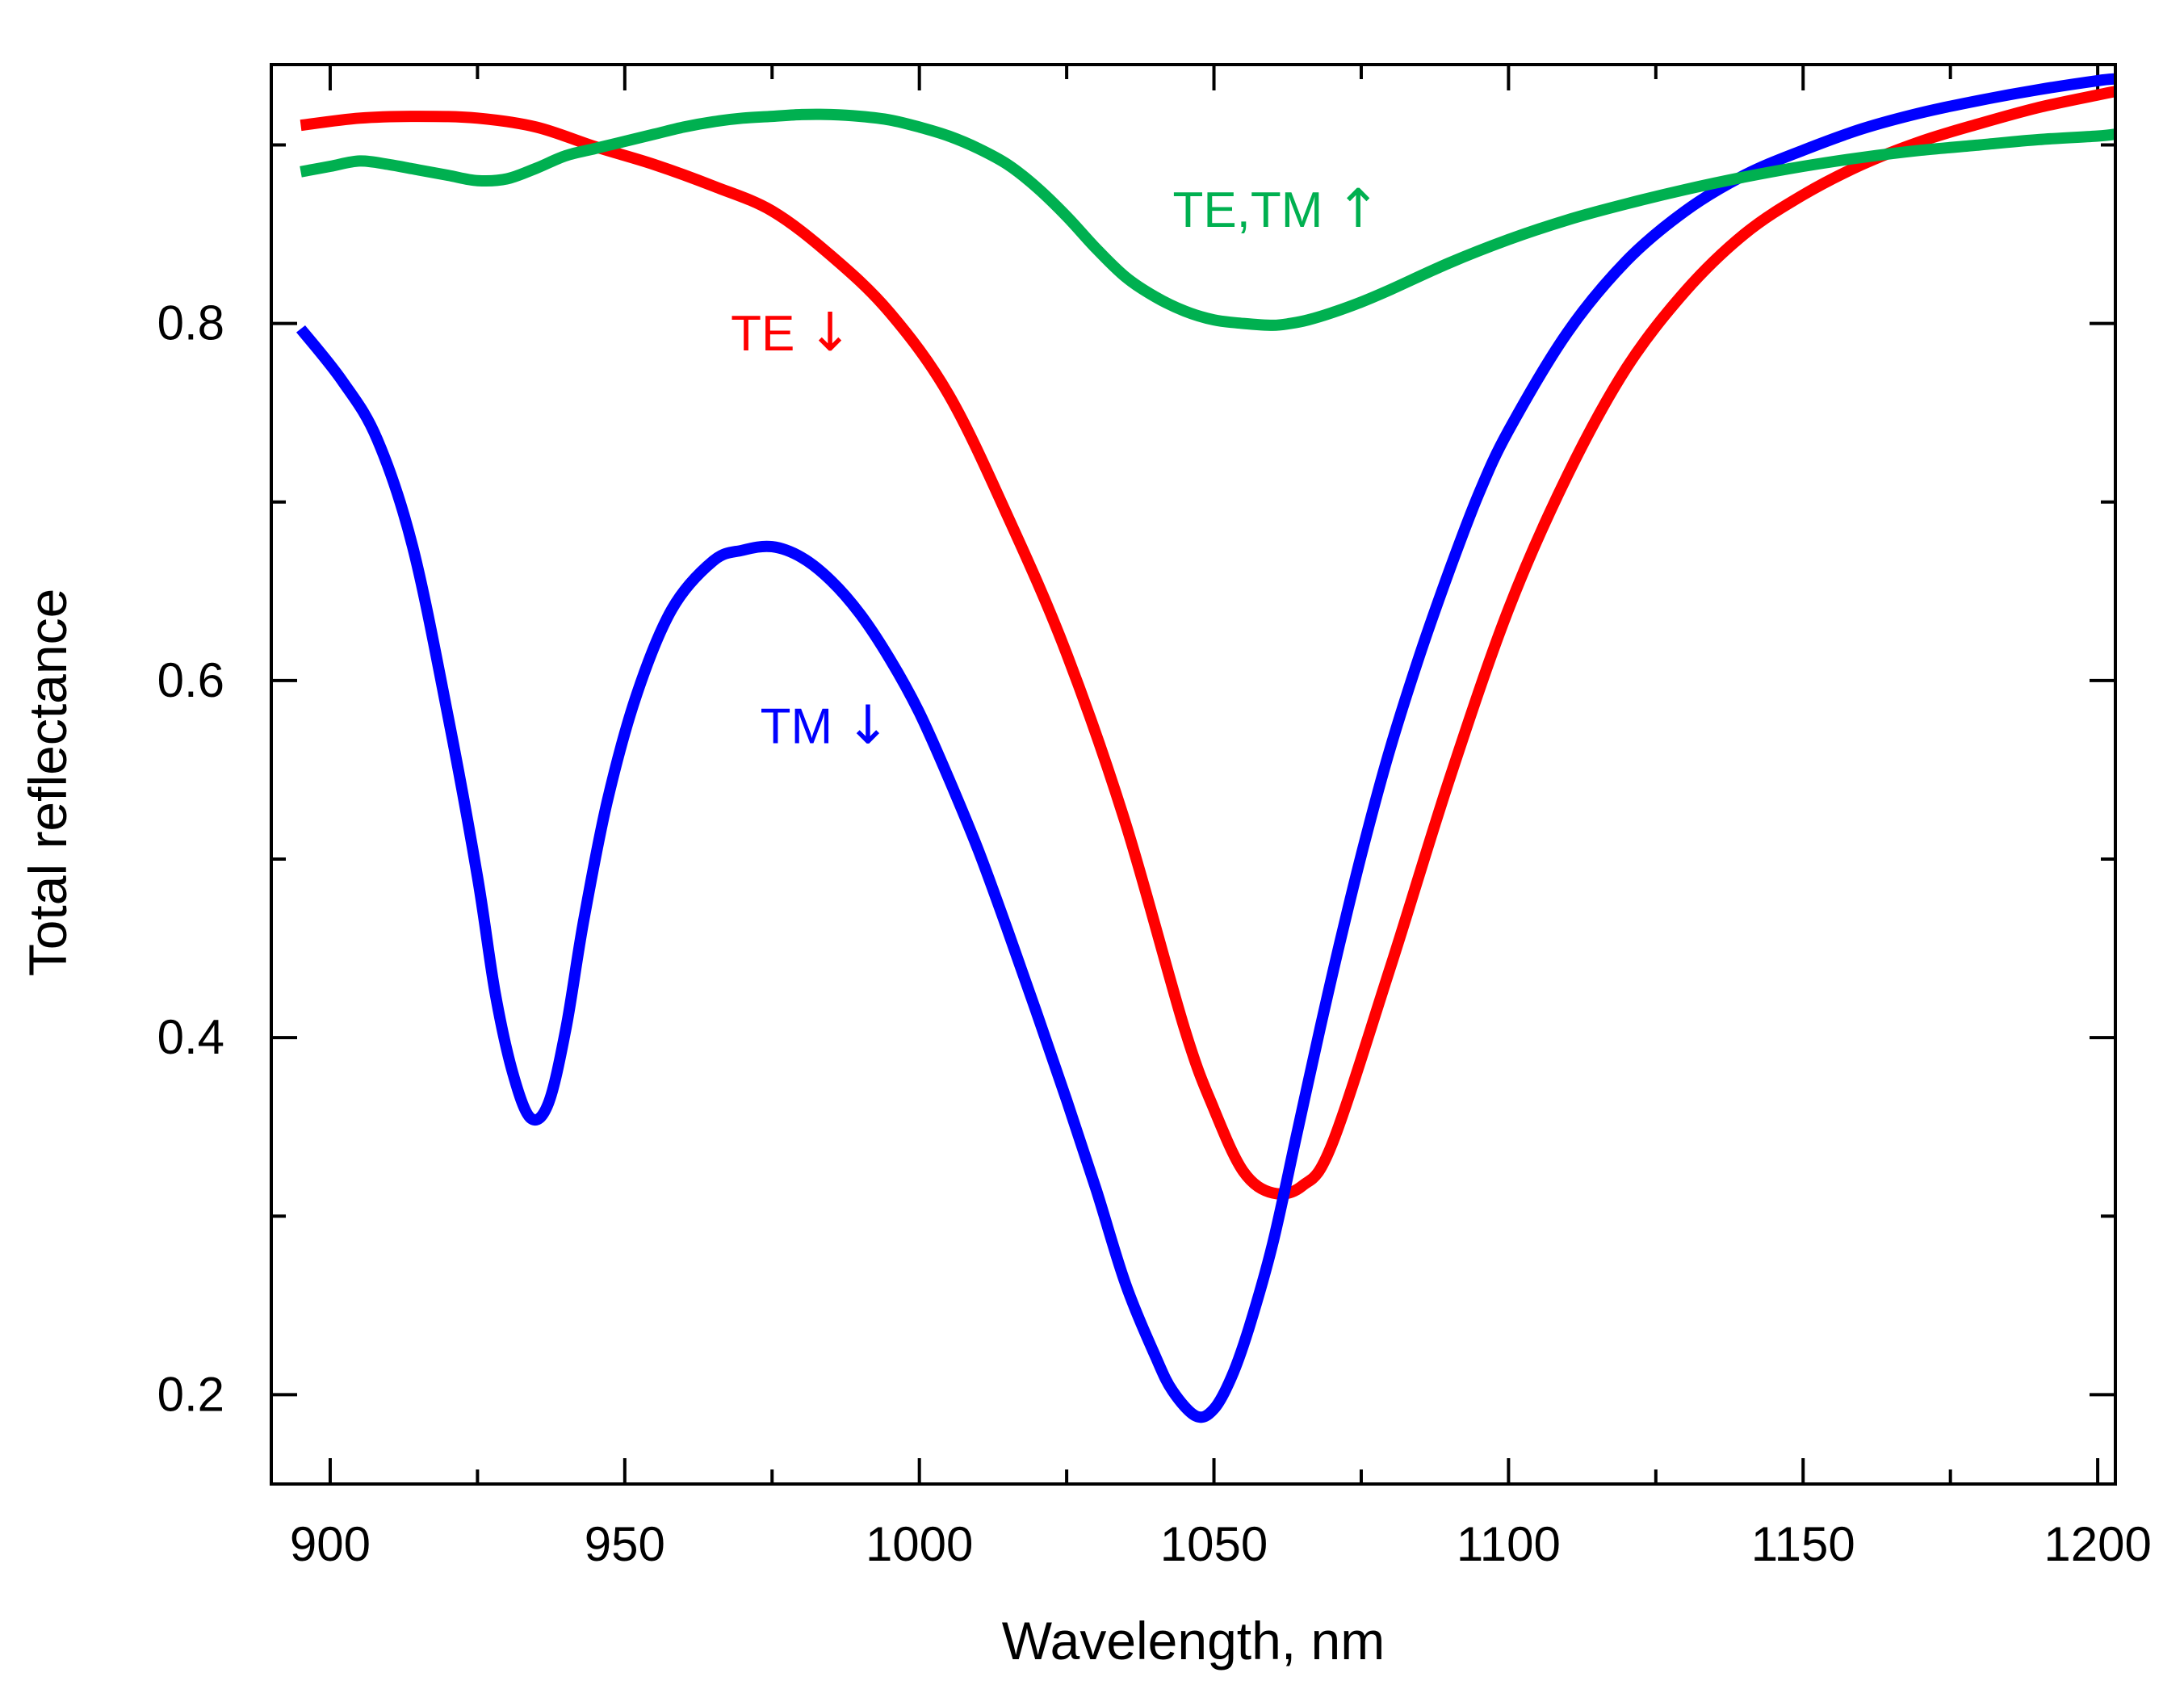 This screenshot has width=2184, height=1702. What do you see at coordinates (191, 1394) in the screenshot?
I see `y-tick-label: 0.2` at bounding box center [191, 1394].